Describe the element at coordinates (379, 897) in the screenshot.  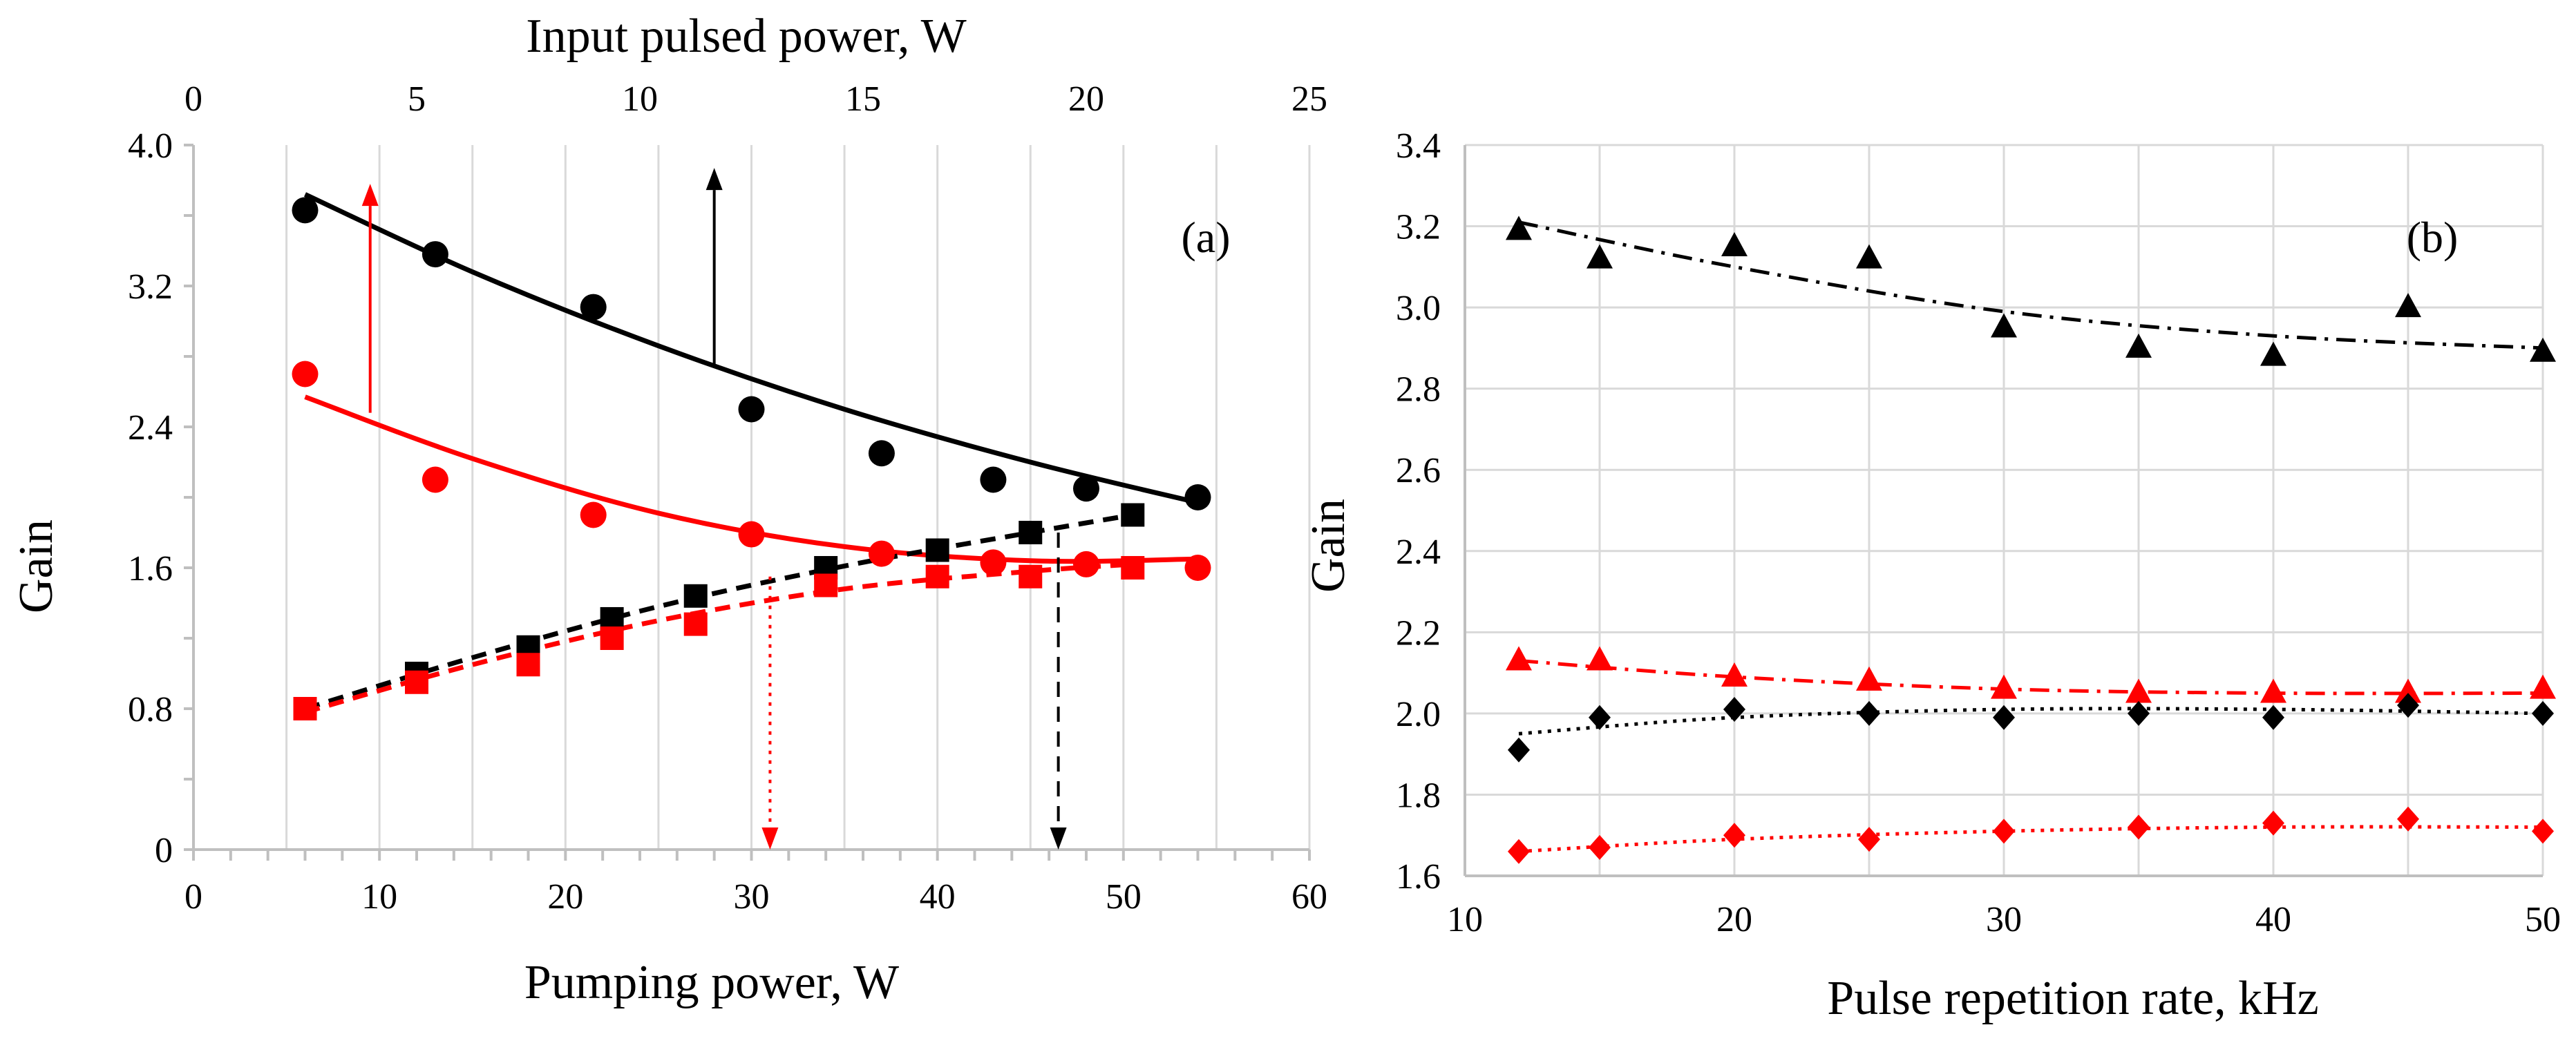
I see `x-bottom-tick-label: 10` at that location.